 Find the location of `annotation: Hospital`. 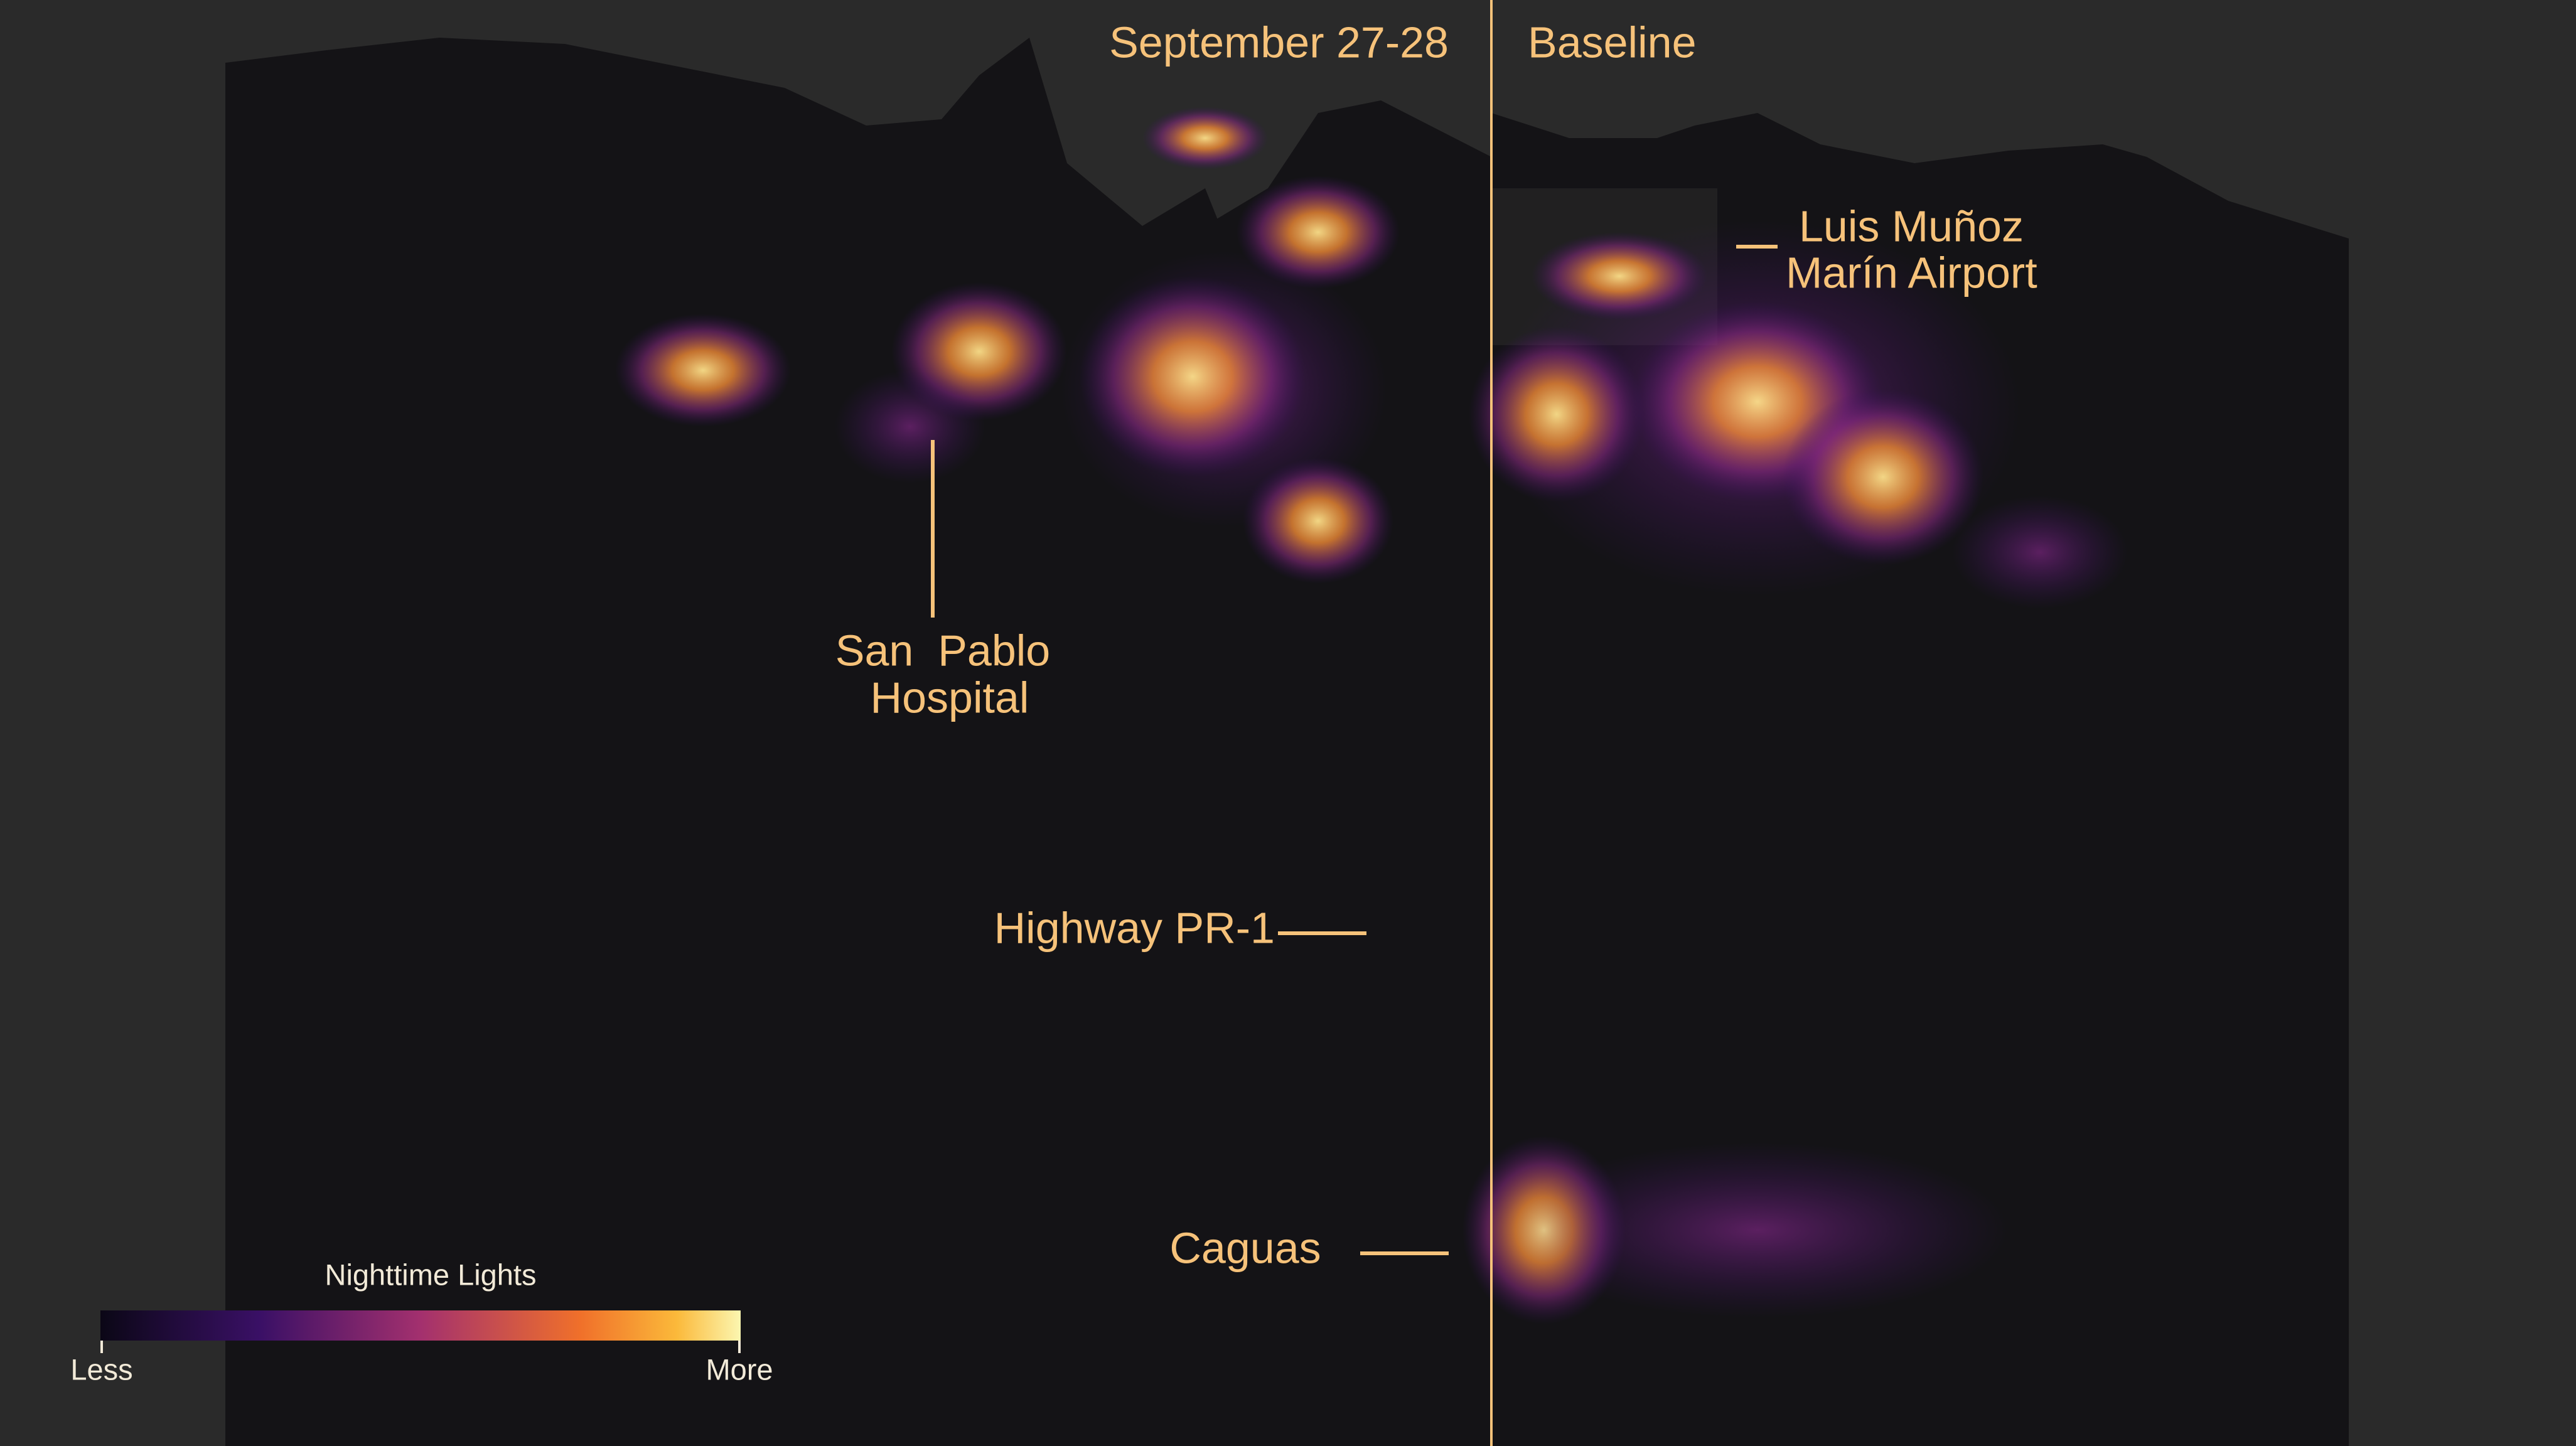

annotation: Hospital is located at coordinates (950, 697).